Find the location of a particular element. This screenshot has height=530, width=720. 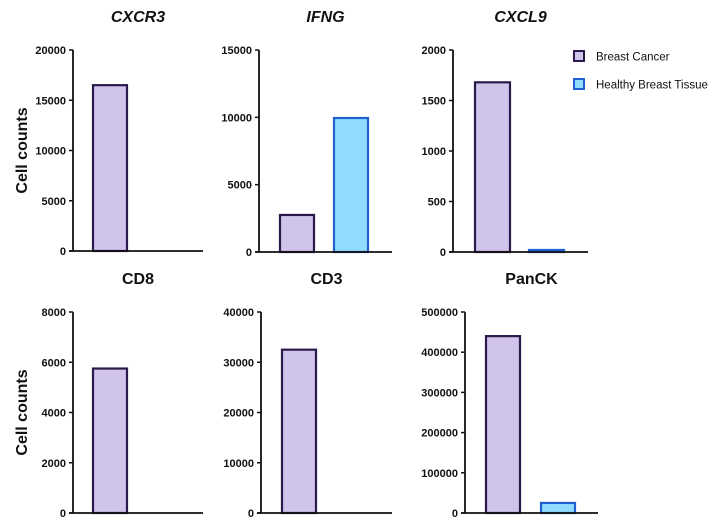

panel-title: IFNG is located at coordinates (325, 17).